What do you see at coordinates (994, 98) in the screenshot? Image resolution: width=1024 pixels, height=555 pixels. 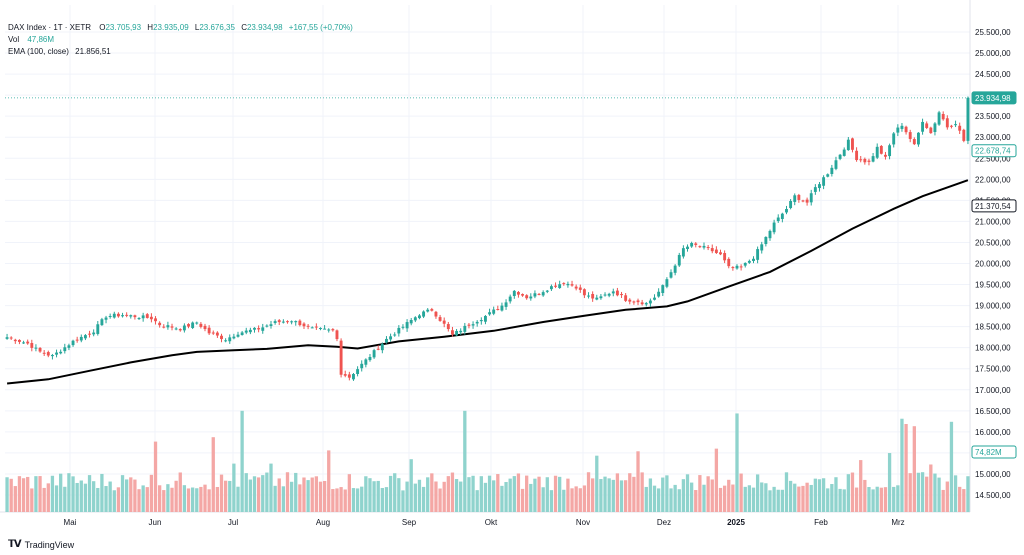 I see `last-price-badge` at bounding box center [994, 98].